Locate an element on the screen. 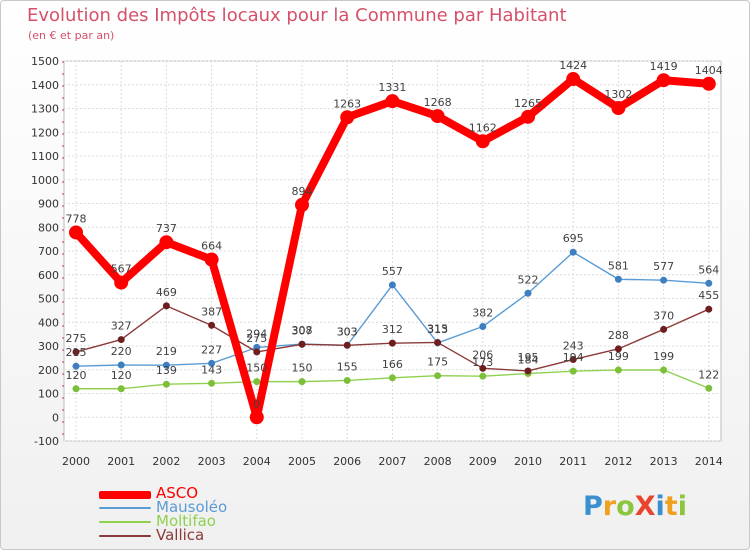 The width and height of the screenshot is (750, 550). x-tick-label: 2006 is located at coordinates (347, 461).